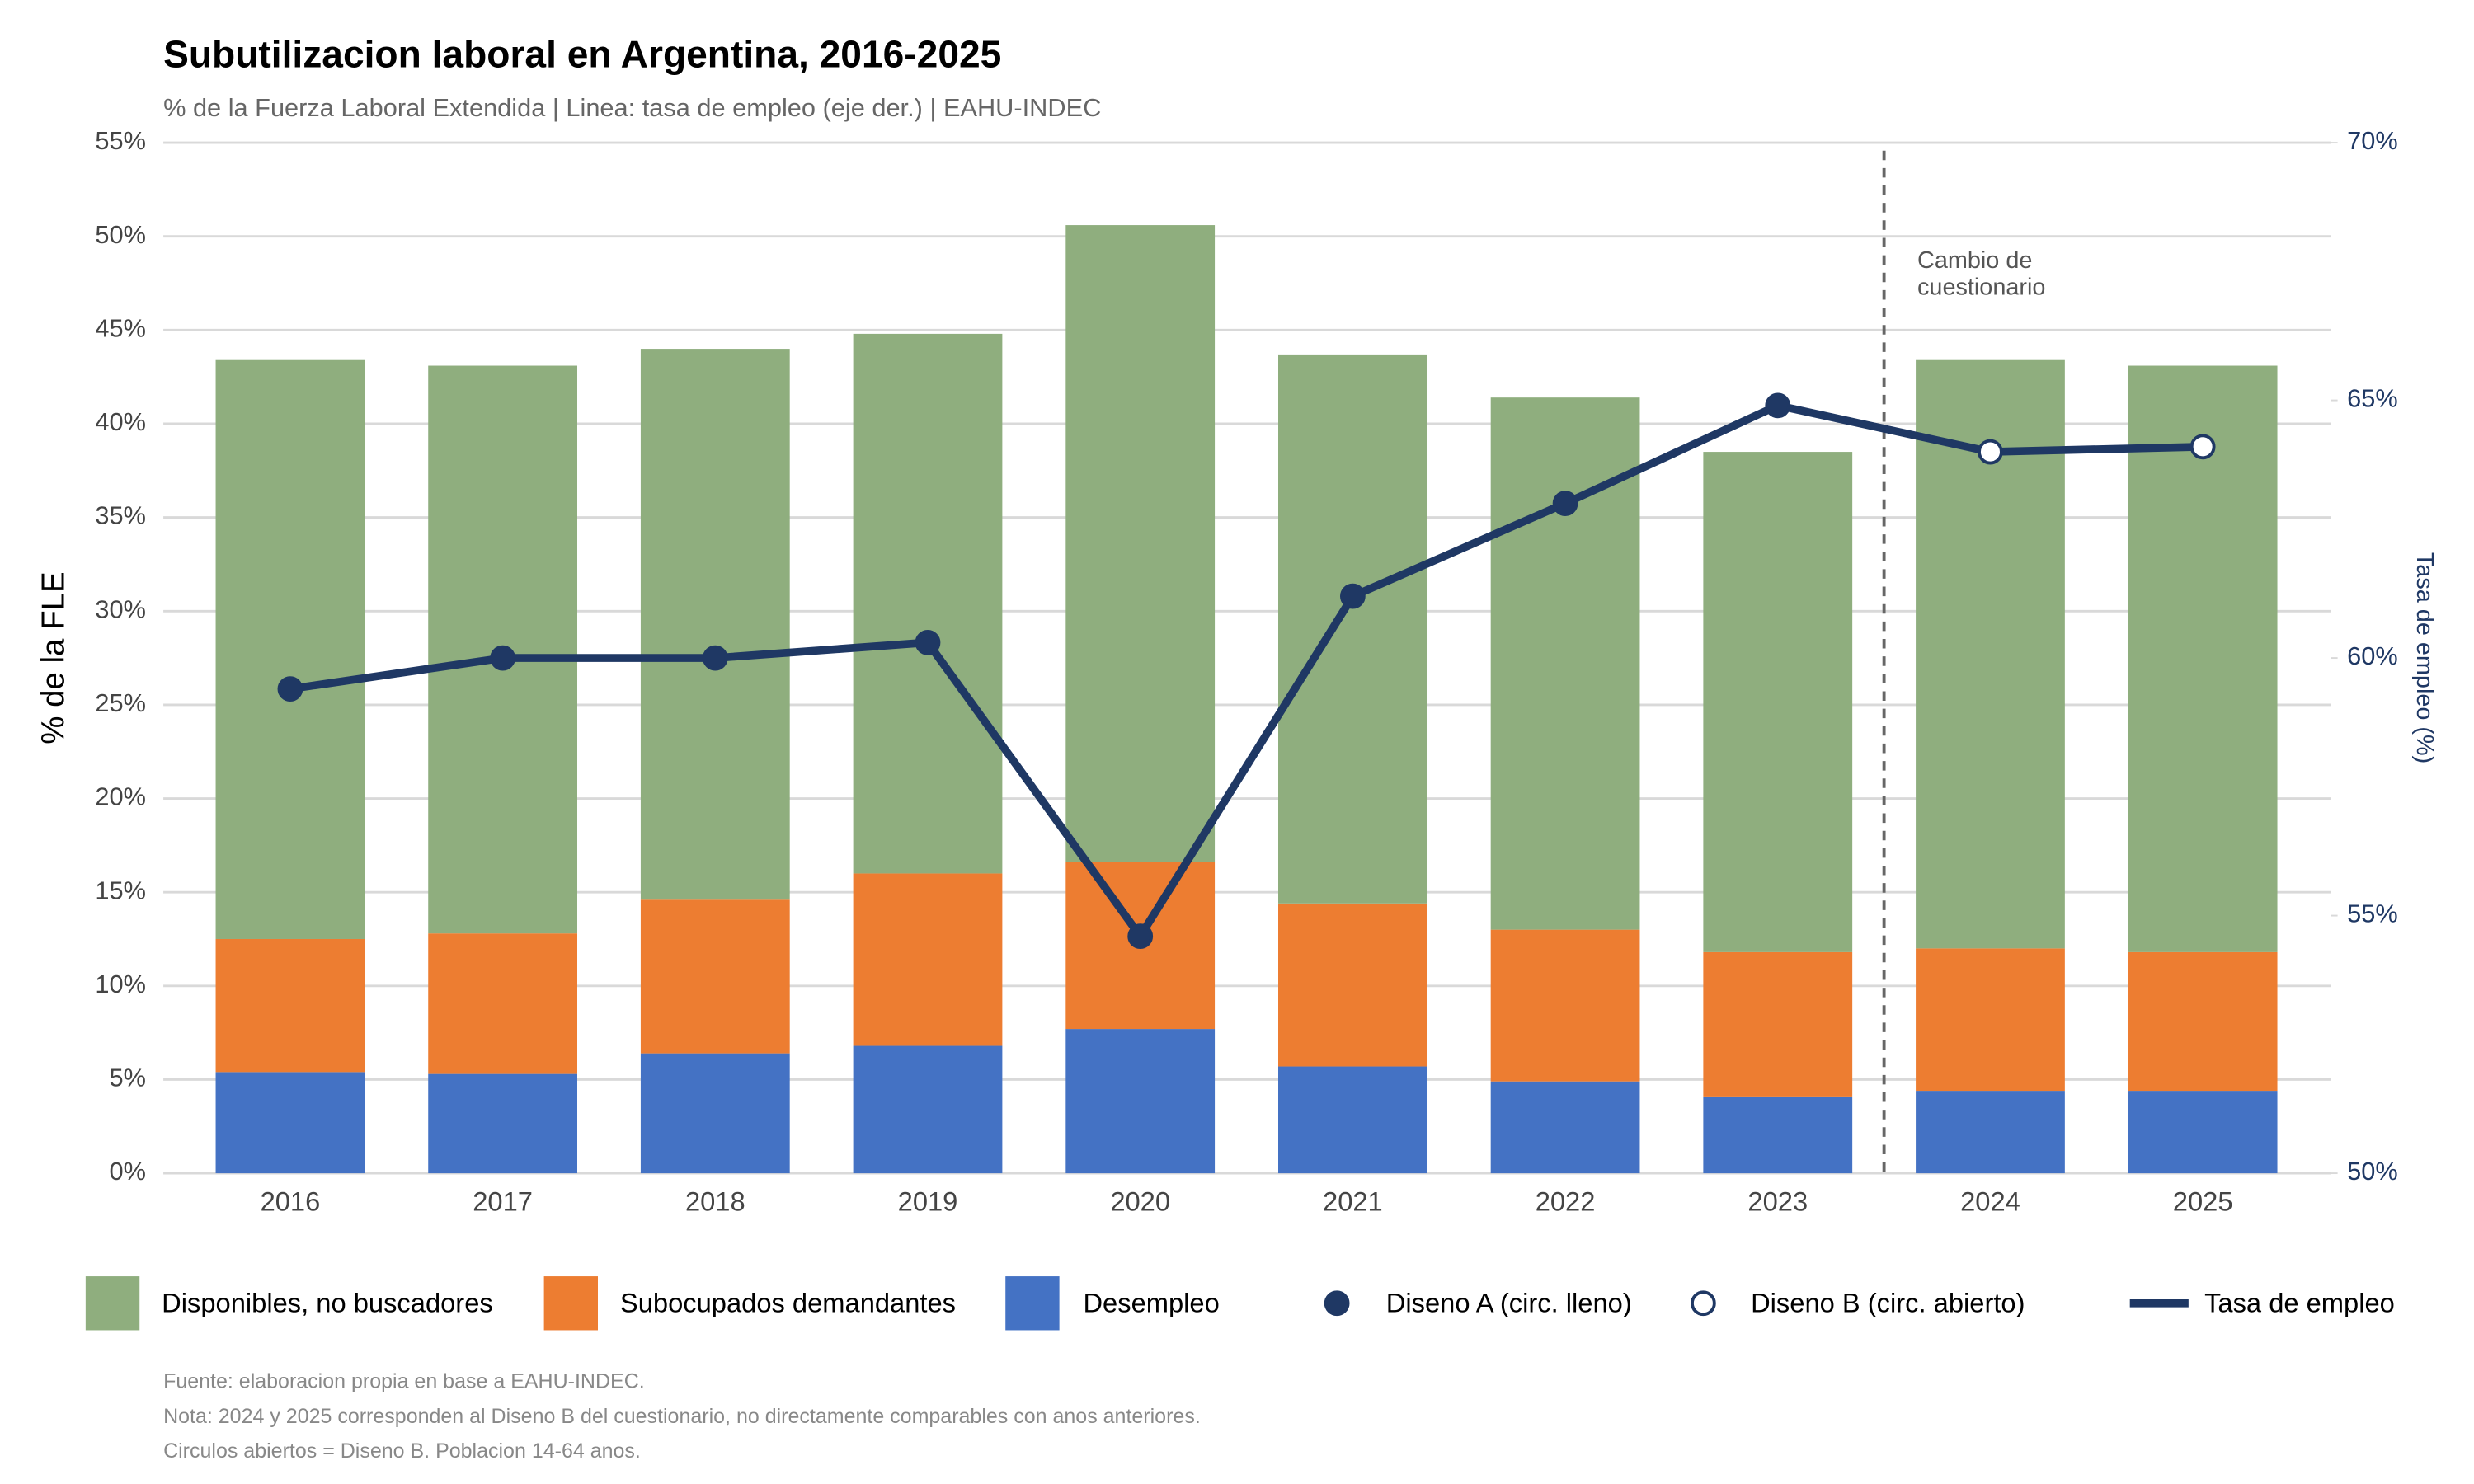  Describe the element at coordinates (1981, 288) in the screenshot. I see `annotation: cuestionario` at that location.